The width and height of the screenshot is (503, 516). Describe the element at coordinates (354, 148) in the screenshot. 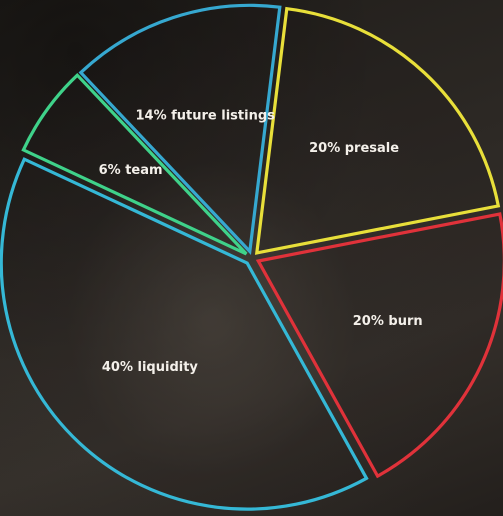

I see `slice-label-4: 20% presale` at that location.